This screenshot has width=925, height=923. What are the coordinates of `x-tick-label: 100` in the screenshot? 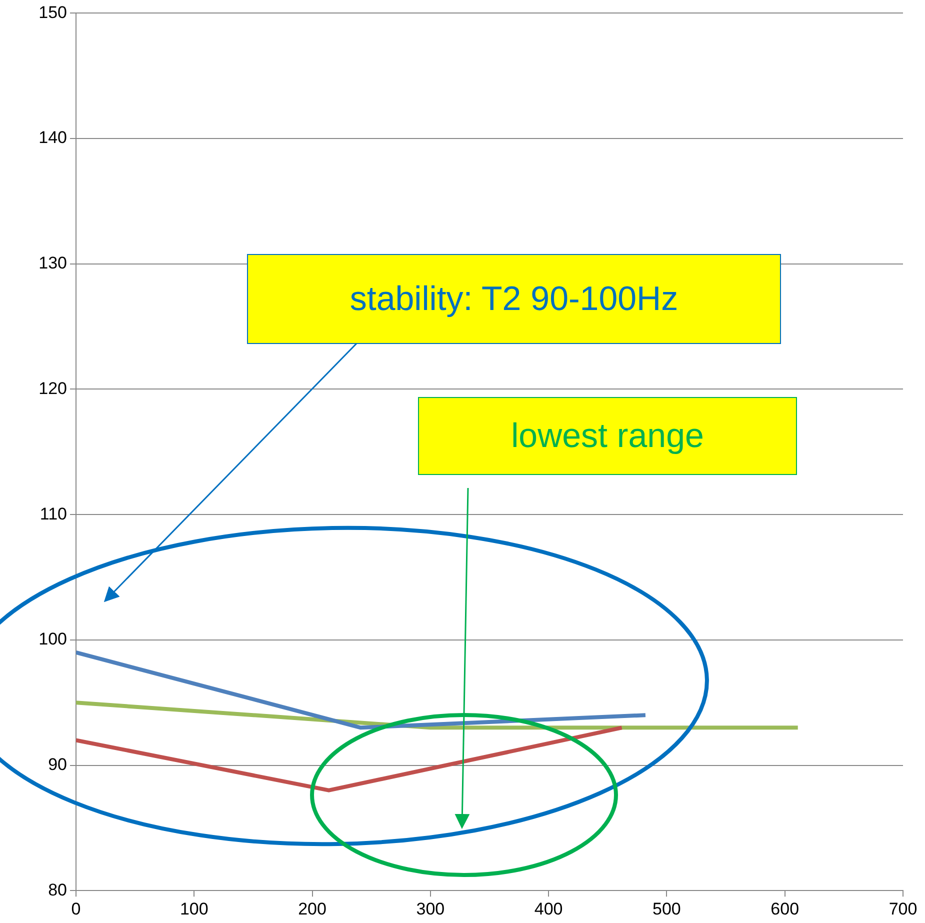 It's located at (194, 908).